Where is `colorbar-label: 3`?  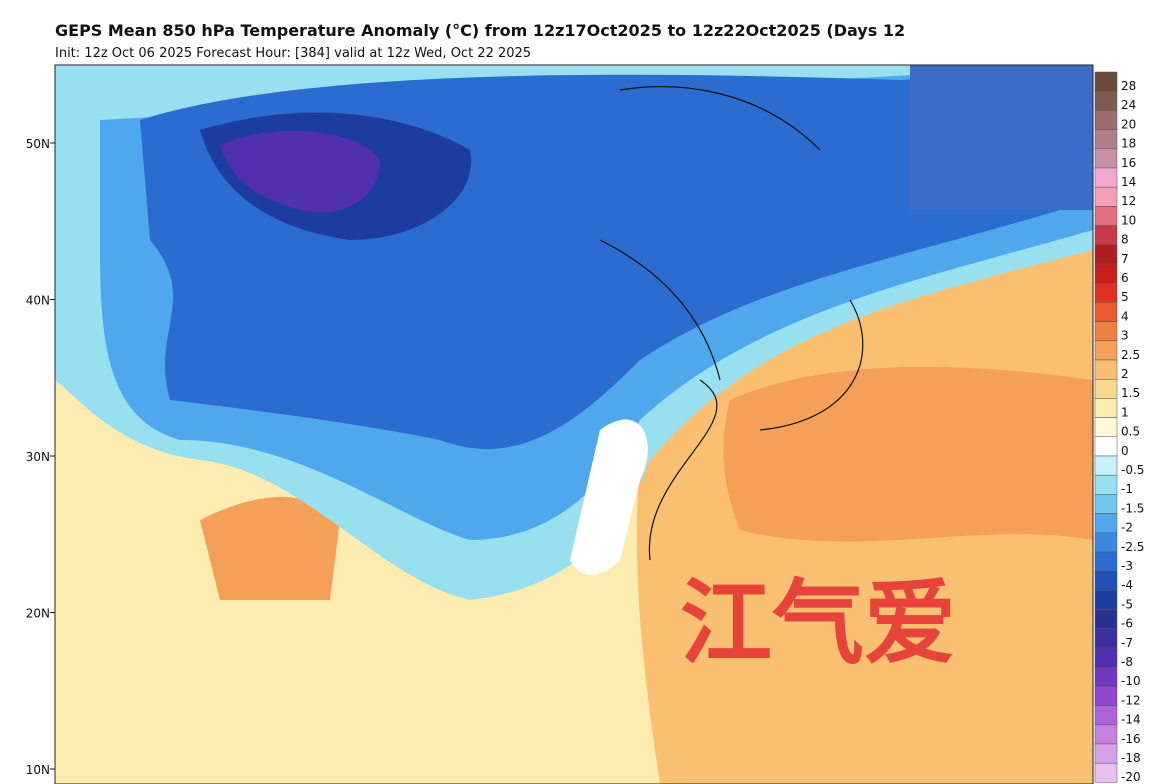 colorbar-label: 3 is located at coordinates (1125, 336).